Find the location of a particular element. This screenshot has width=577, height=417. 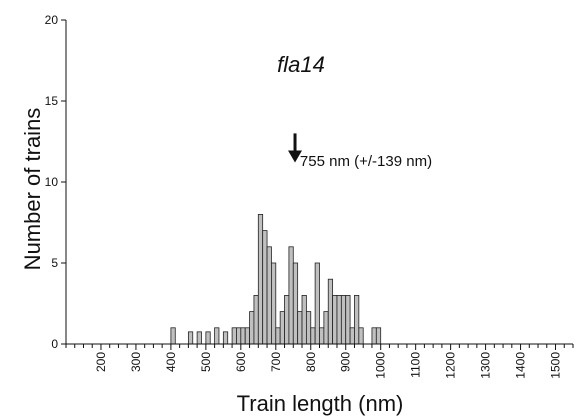

annotation-arrow is located at coordinates (295, 148).